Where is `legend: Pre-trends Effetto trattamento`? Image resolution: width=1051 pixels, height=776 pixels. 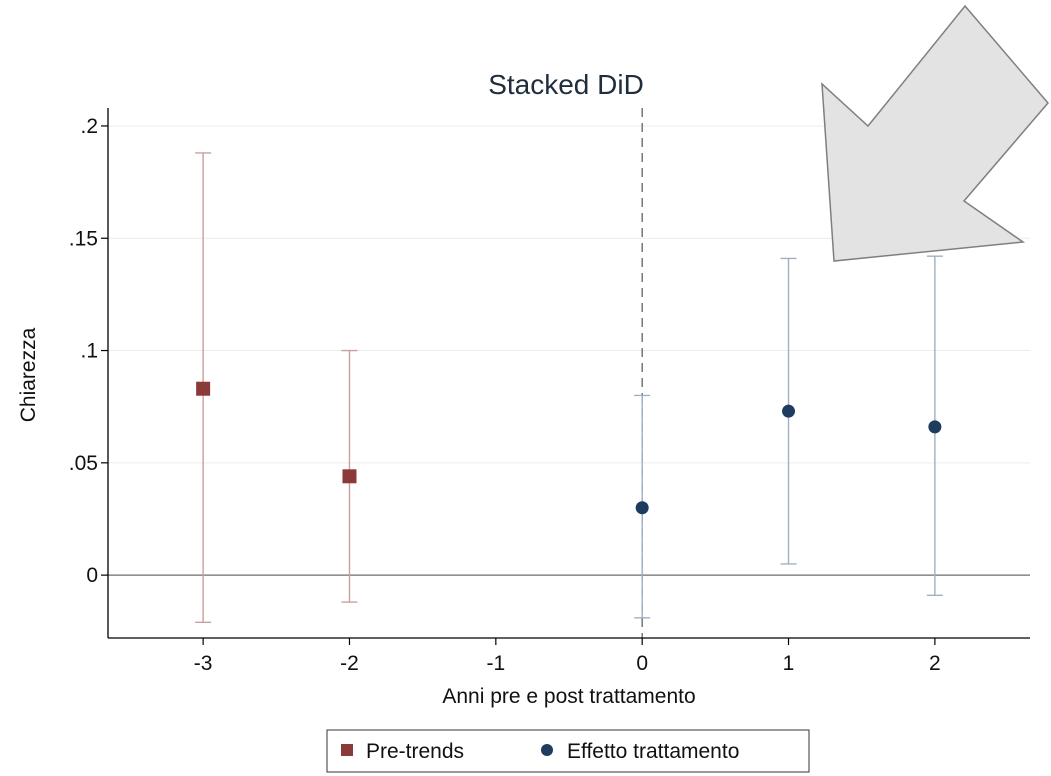 legend: Pre-trends Effetto trattamento is located at coordinates (568, 751).